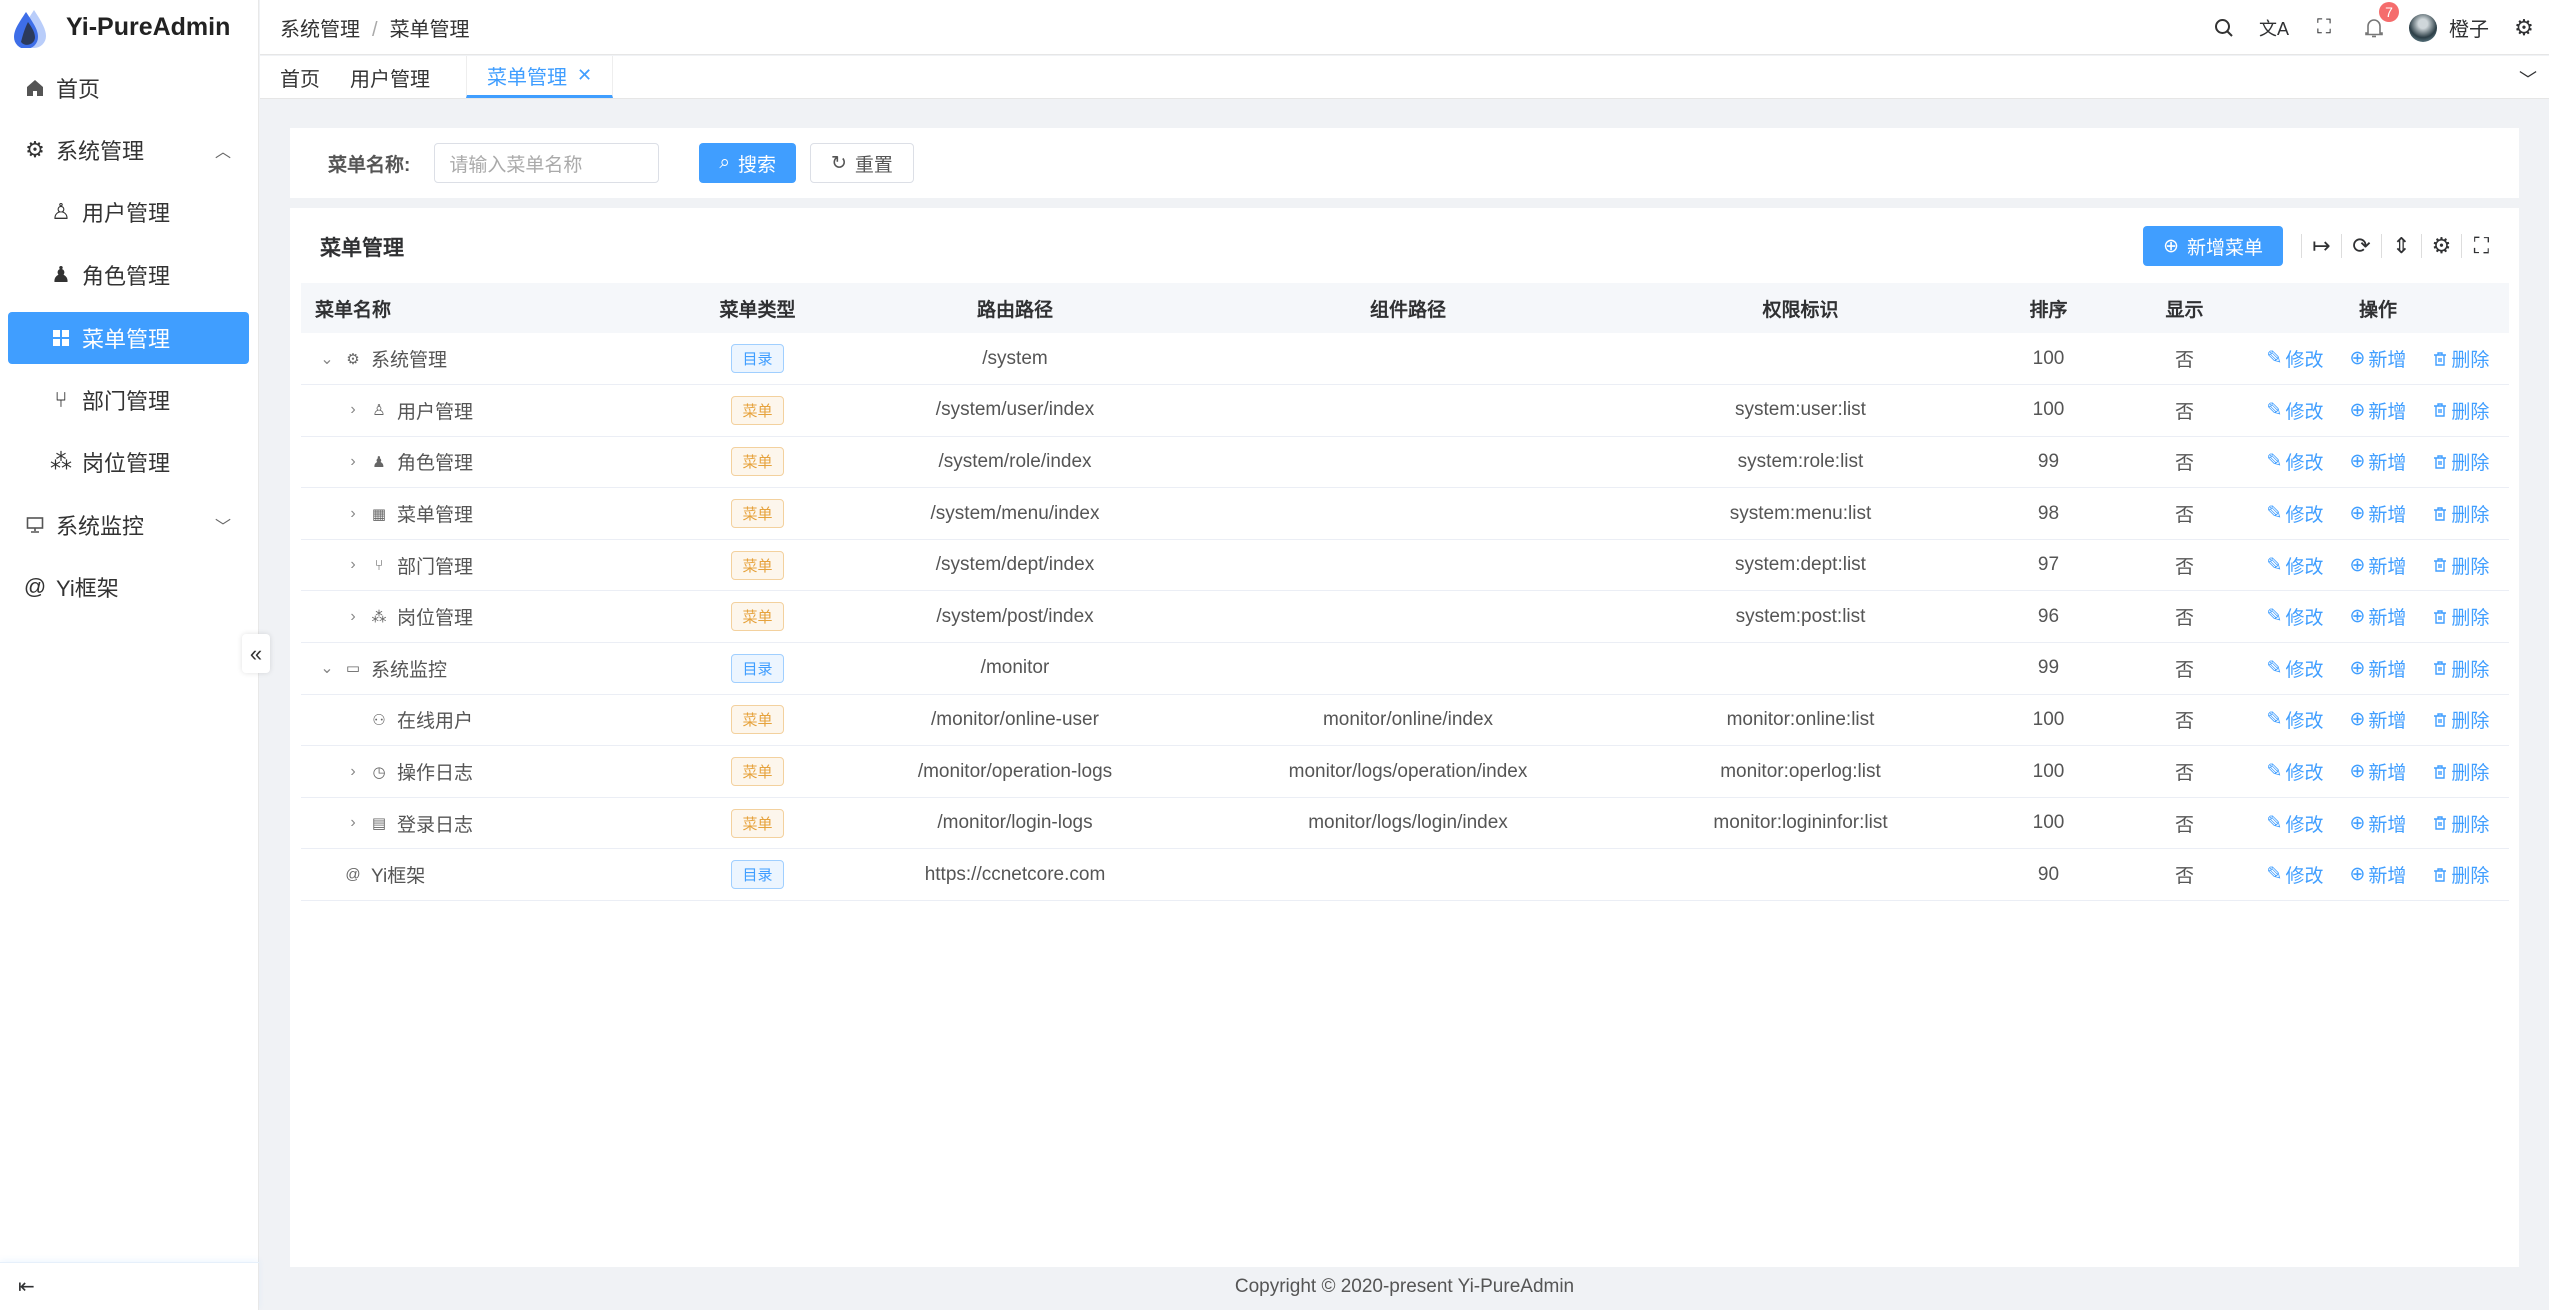 This screenshot has height=1310, width=2549. I want to click on sidebar-item-menus: 菜单管理, so click(128, 338).